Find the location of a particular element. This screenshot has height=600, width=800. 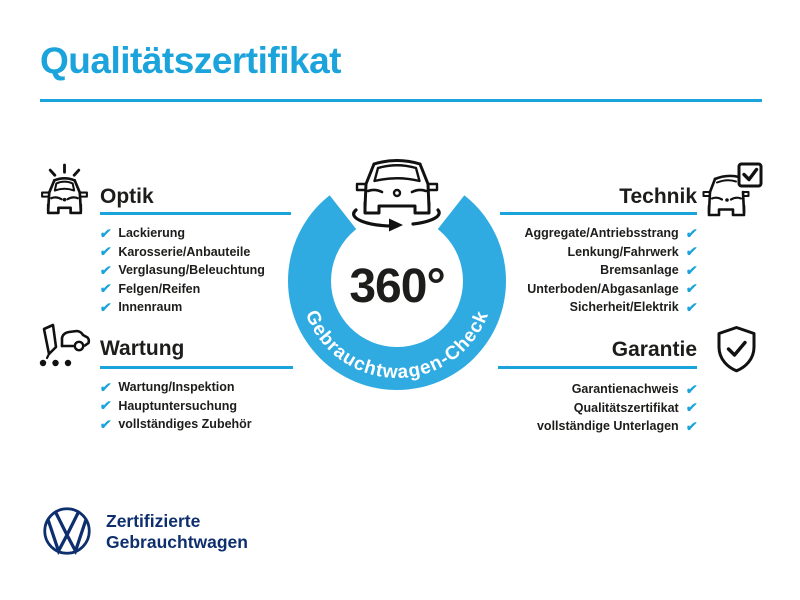

section-heading-optik: Optik is located at coordinates (127, 196).